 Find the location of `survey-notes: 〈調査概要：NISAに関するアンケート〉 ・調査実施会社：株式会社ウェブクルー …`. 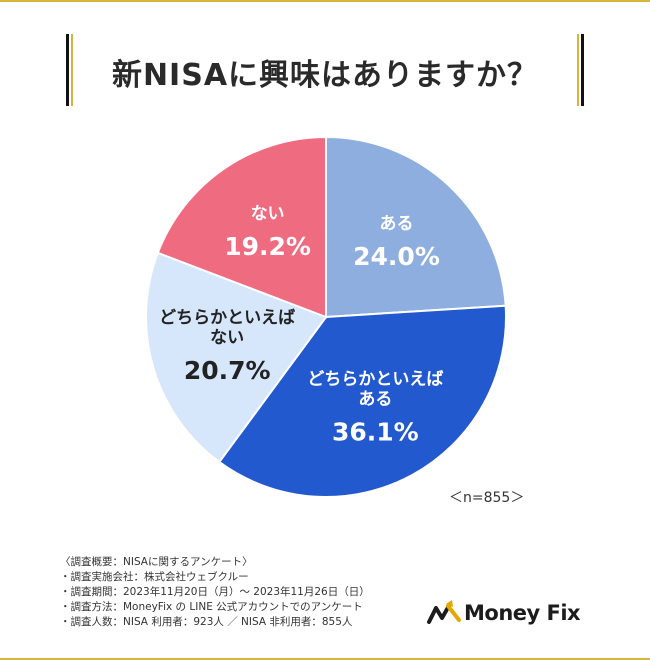

survey-notes: 〈調査概要：NISAに関するアンケート〉 ・調査実施会社：株式会社ウェブクルー … is located at coordinates (215, 592).